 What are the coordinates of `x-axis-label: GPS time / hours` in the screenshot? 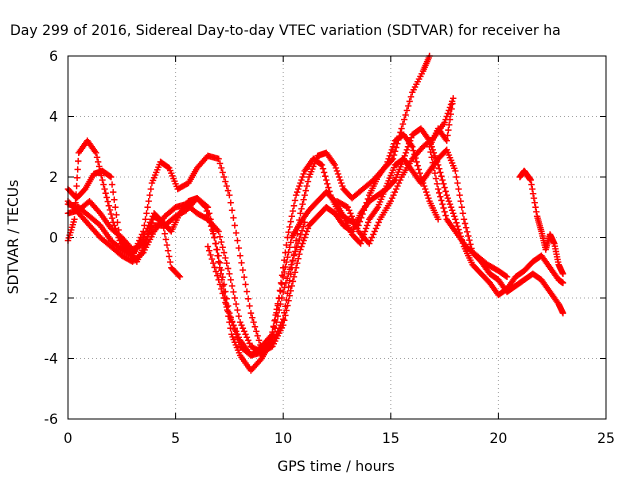 It's located at (335, 467).